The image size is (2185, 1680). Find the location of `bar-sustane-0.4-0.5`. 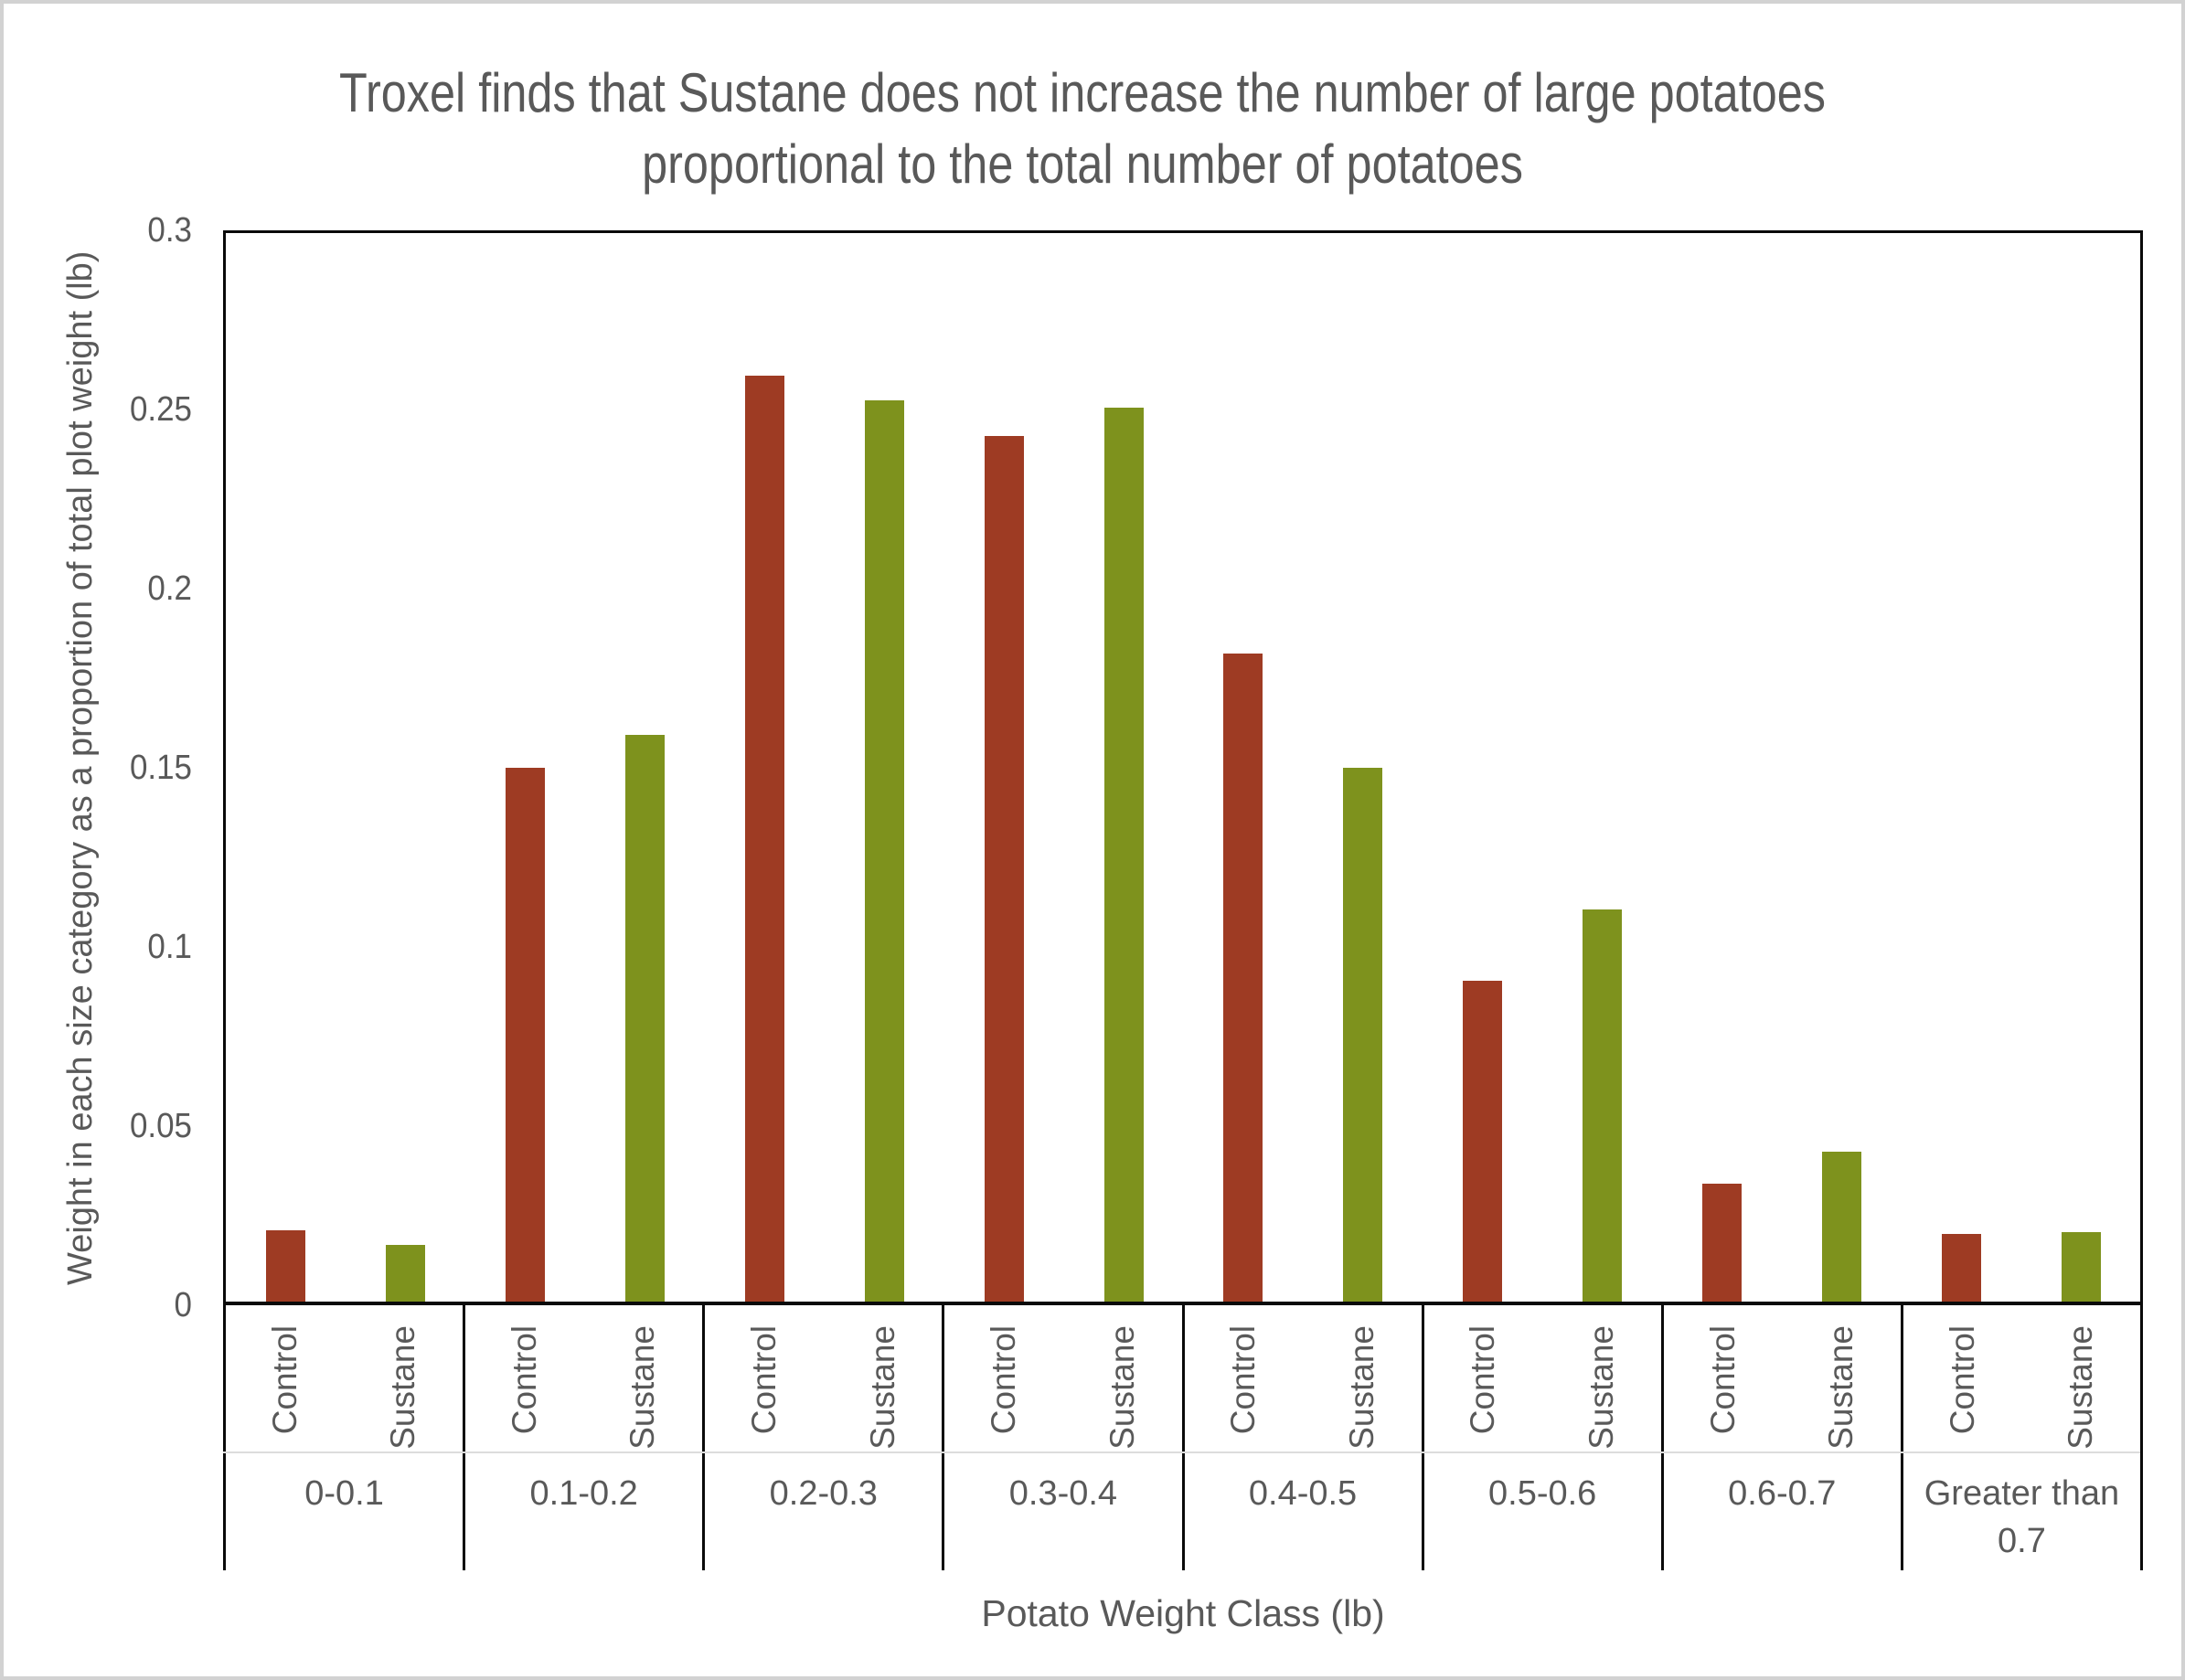

bar-sustane-0.4-0.5 is located at coordinates (1363, 1034).